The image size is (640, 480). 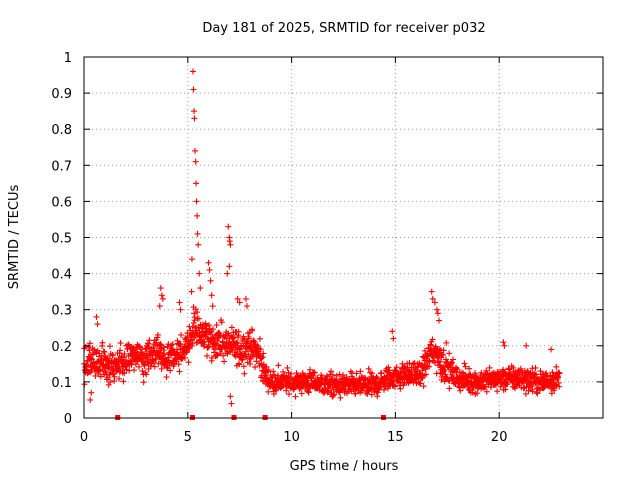 What do you see at coordinates (61, 311) in the screenshot?
I see `y-tick-label: 0.3` at bounding box center [61, 311].